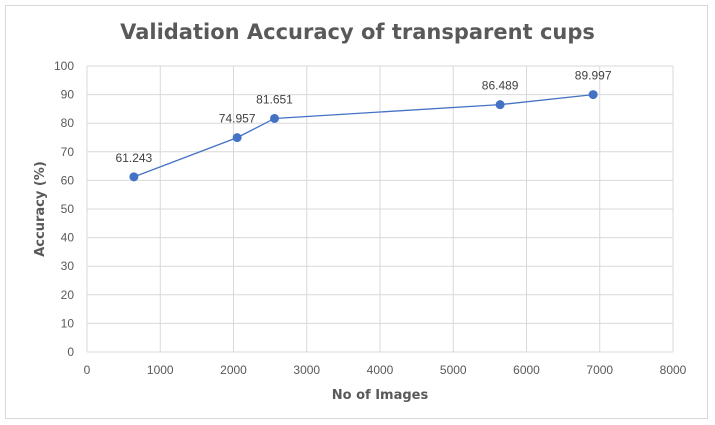 The image size is (715, 425). I want to click on y-tick-label: 20, so click(68, 295).